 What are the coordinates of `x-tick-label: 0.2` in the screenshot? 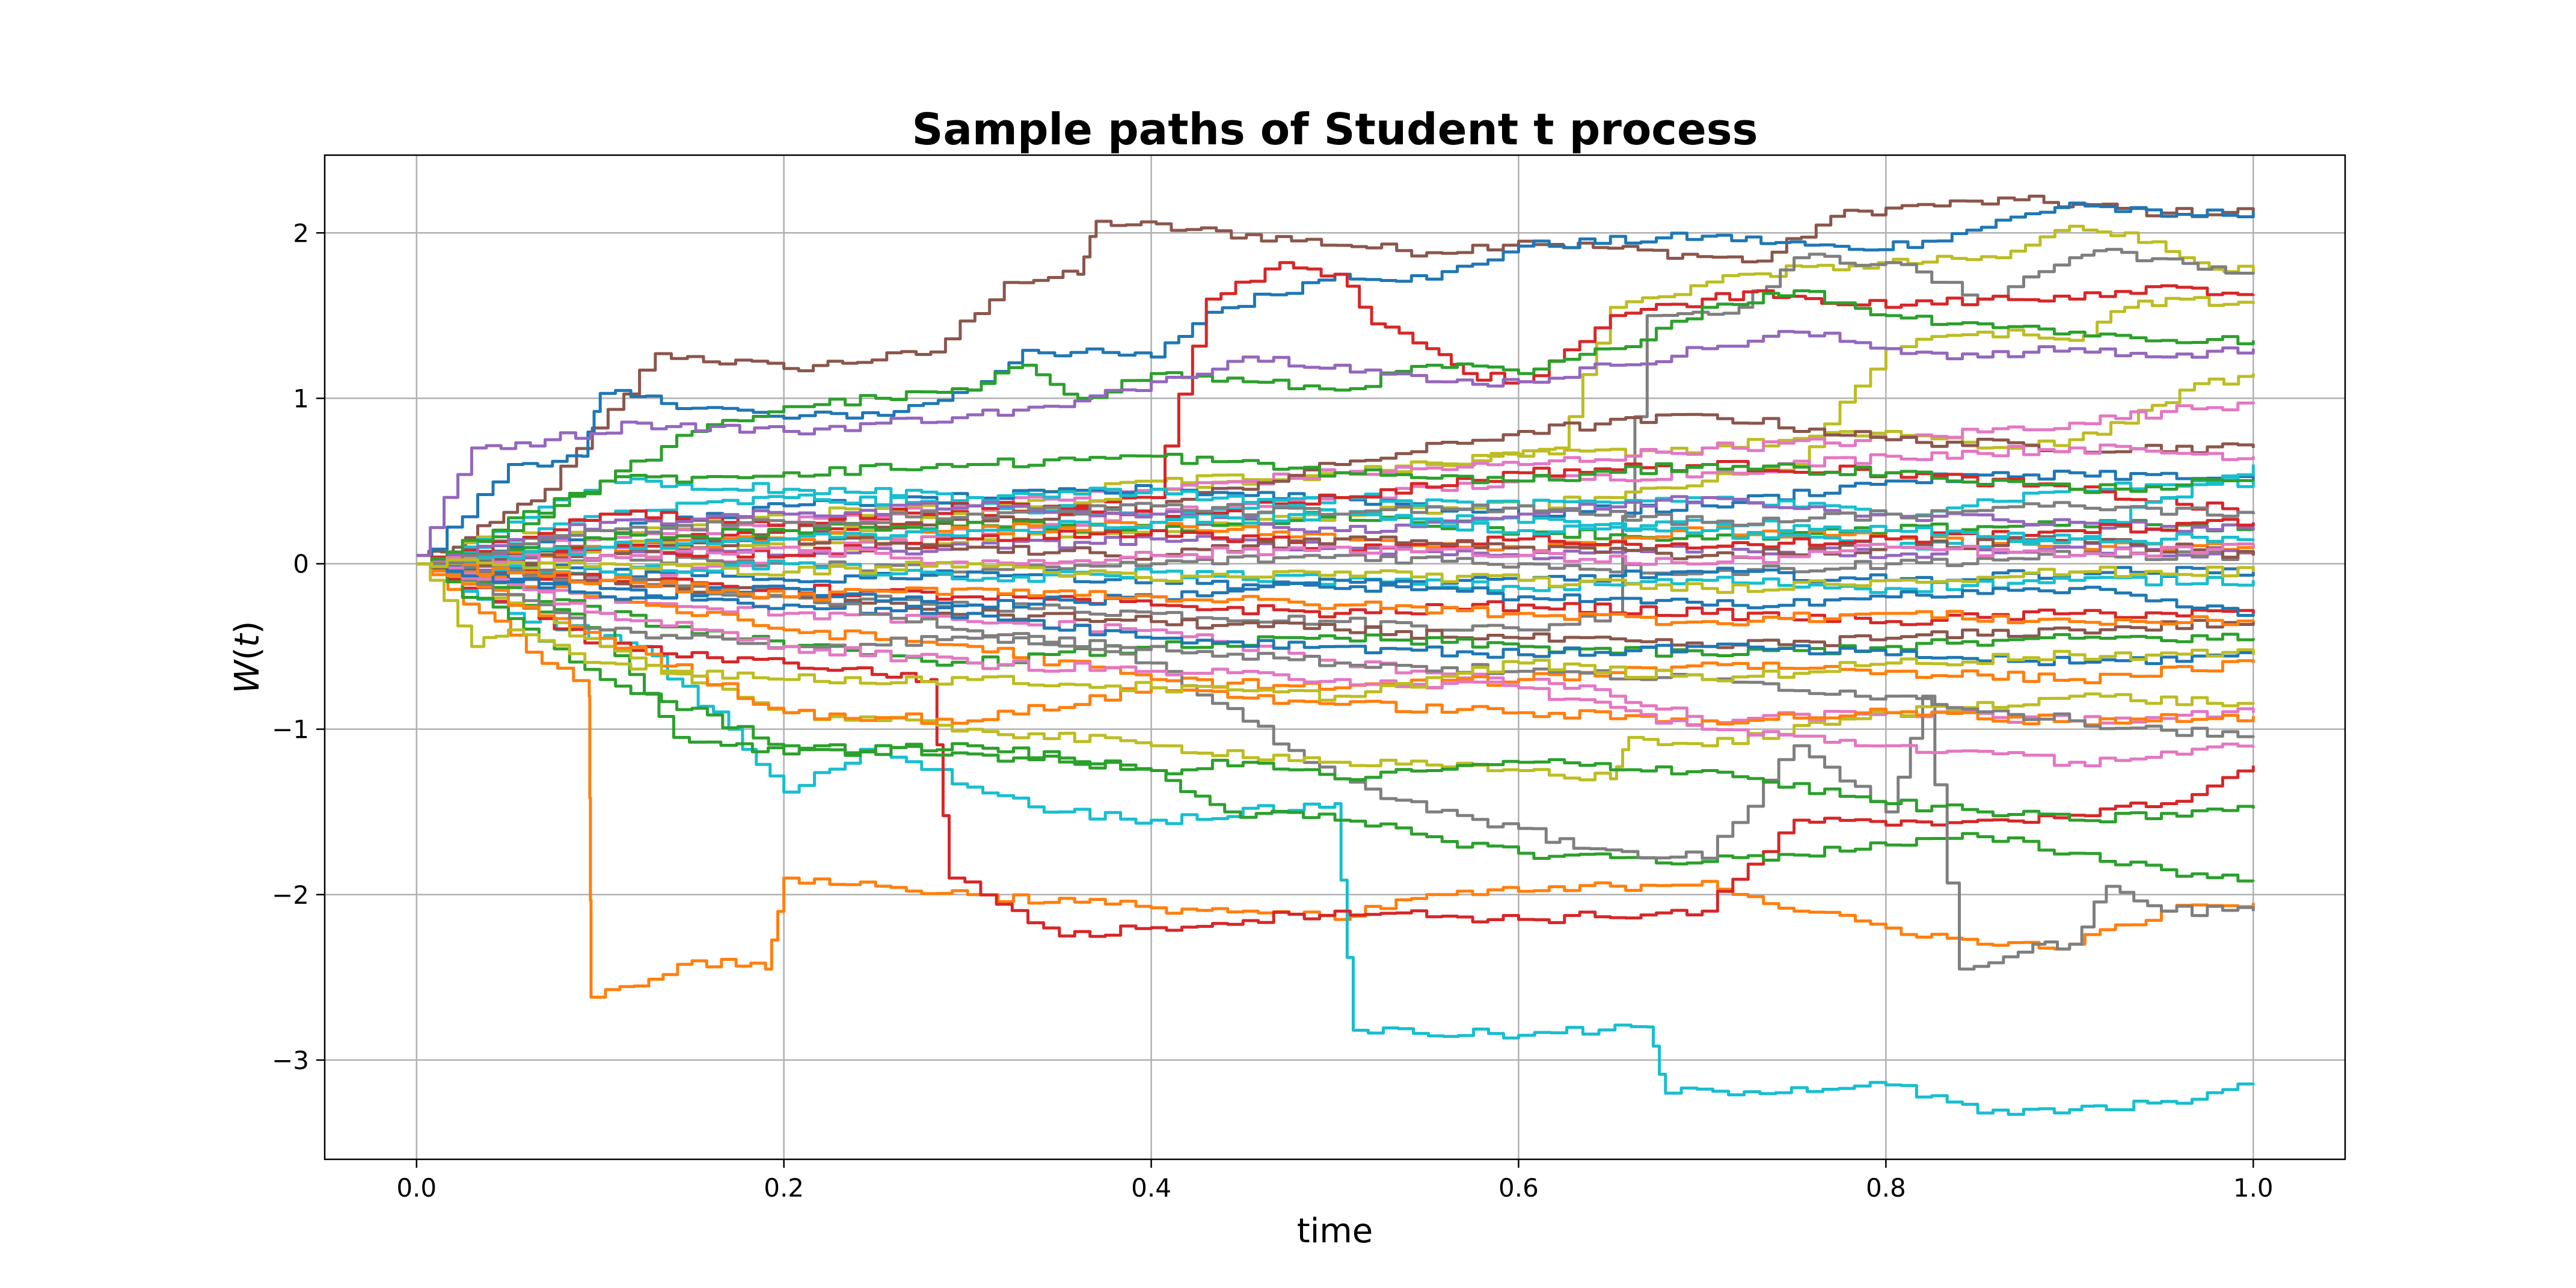 It's located at (784, 1188).